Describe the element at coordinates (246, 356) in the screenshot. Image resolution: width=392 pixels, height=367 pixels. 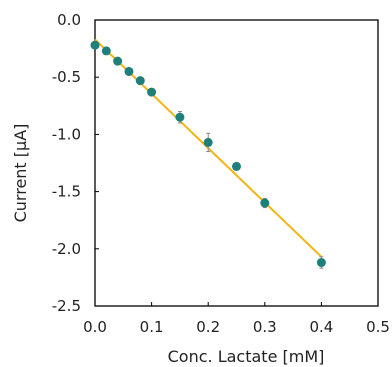
I see `x-axis-label: Conc. Lactate [mM]` at that location.